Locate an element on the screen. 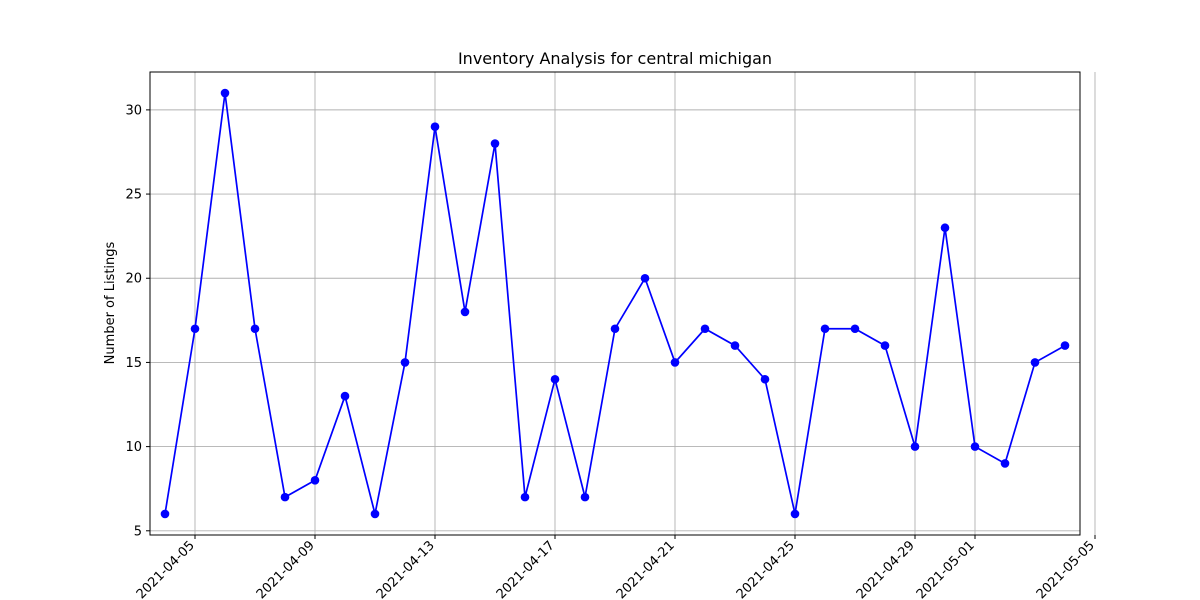 The height and width of the screenshot is (600, 1200). x-tick-label: 2021-04-29 is located at coordinates (886, 569).